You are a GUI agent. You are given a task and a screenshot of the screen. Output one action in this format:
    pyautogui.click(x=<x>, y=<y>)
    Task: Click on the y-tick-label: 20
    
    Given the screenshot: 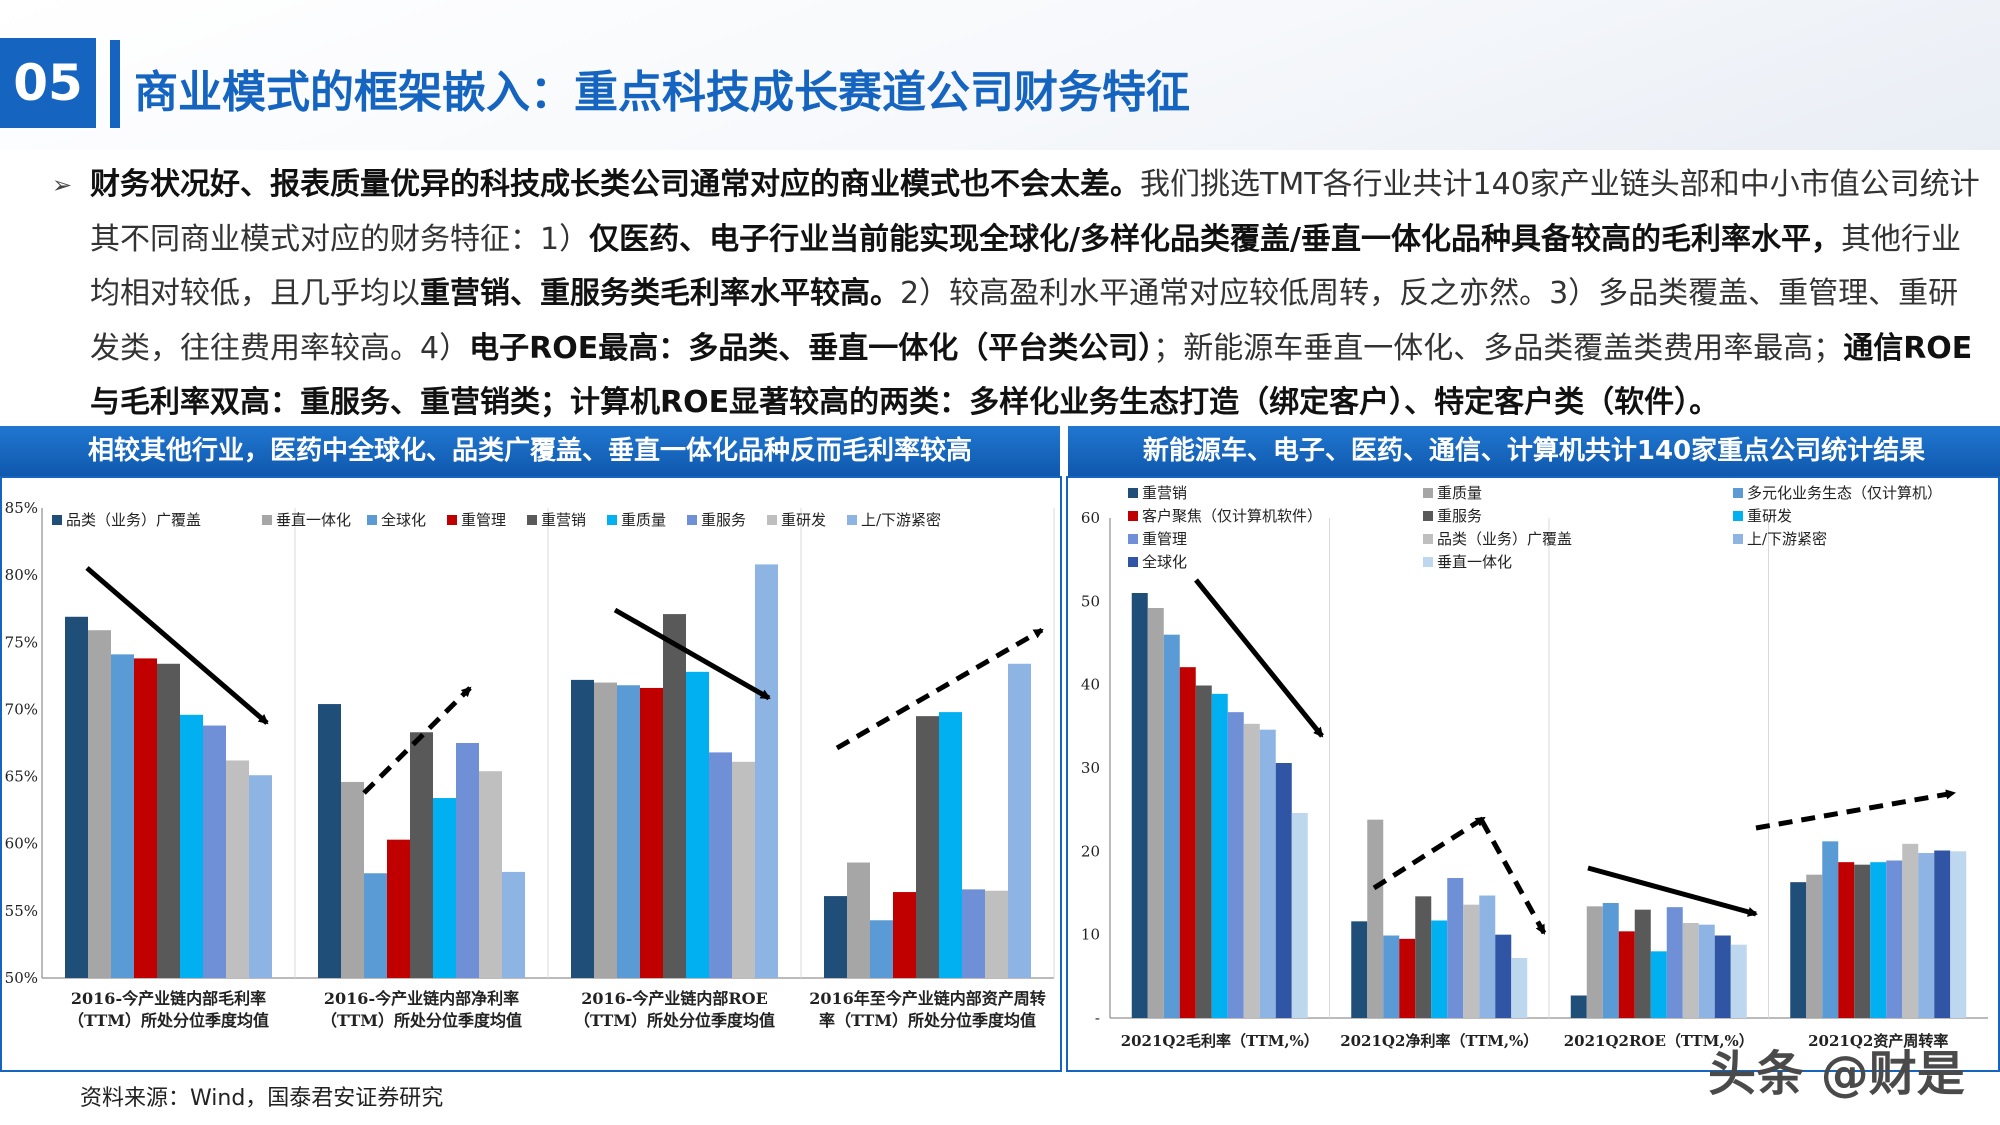 What is the action you would take?
    pyautogui.click(x=1090, y=851)
    